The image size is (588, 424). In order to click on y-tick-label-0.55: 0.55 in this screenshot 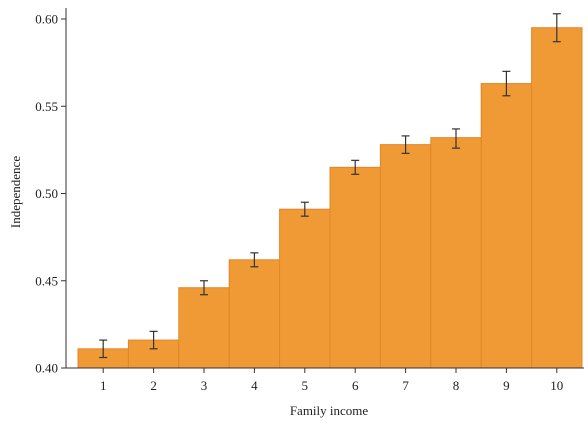, I will do `click(46, 106)`.